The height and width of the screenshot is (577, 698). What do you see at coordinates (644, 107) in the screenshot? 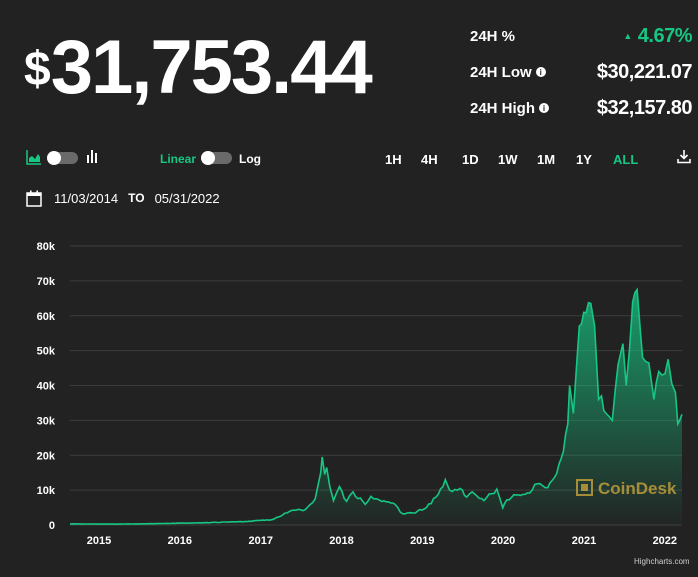
I see `high-value: $32,157.80` at bounding box center [644, 107].